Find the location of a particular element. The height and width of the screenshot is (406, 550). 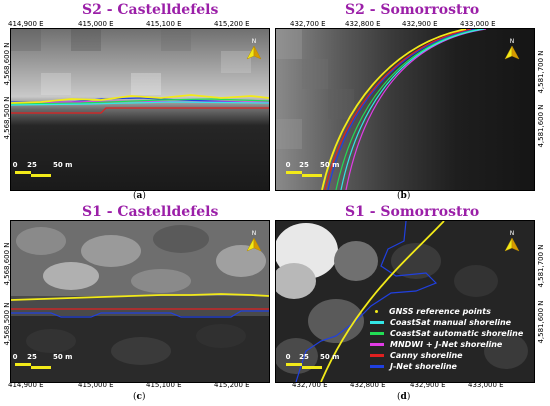

panel-b-coastsat-manual is located at coordinates (412, 109).